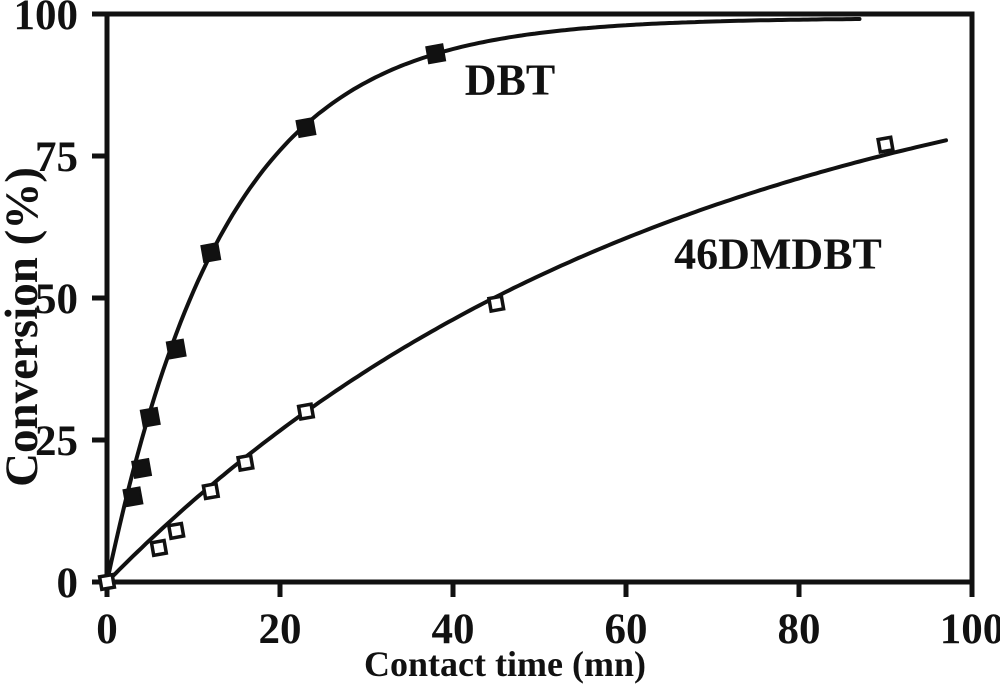 The height and width of the screenshot is (689, 1000). What do you see at coordinates (453, 629) in the screenshot?
I see `x-tick-label: 40` at bounding box center [453, 629].